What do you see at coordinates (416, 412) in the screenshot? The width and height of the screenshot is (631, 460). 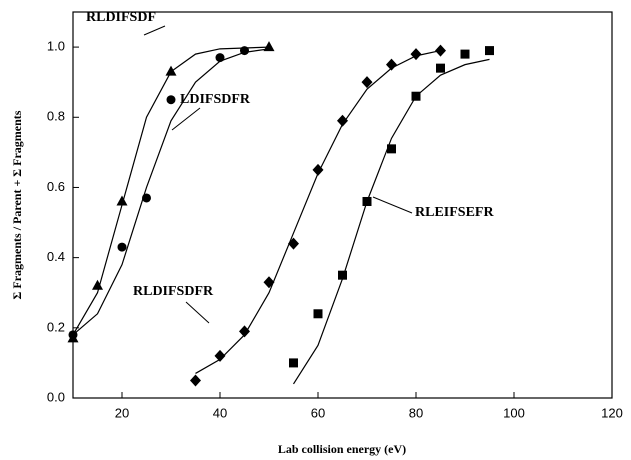 I see `x-tick-label: 80` at bounding box center [416, 412].